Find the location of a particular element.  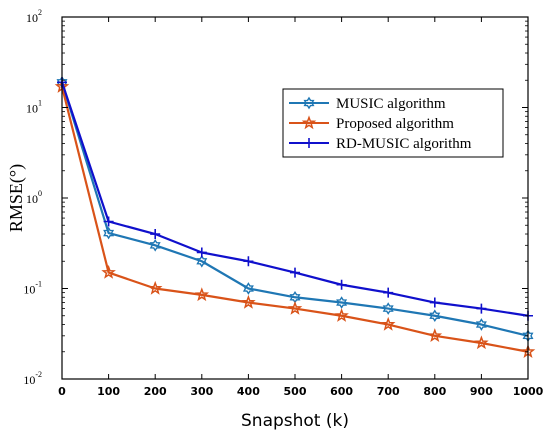

legend-entry: MUSIC algorithm is located at coordinates (367, 104).